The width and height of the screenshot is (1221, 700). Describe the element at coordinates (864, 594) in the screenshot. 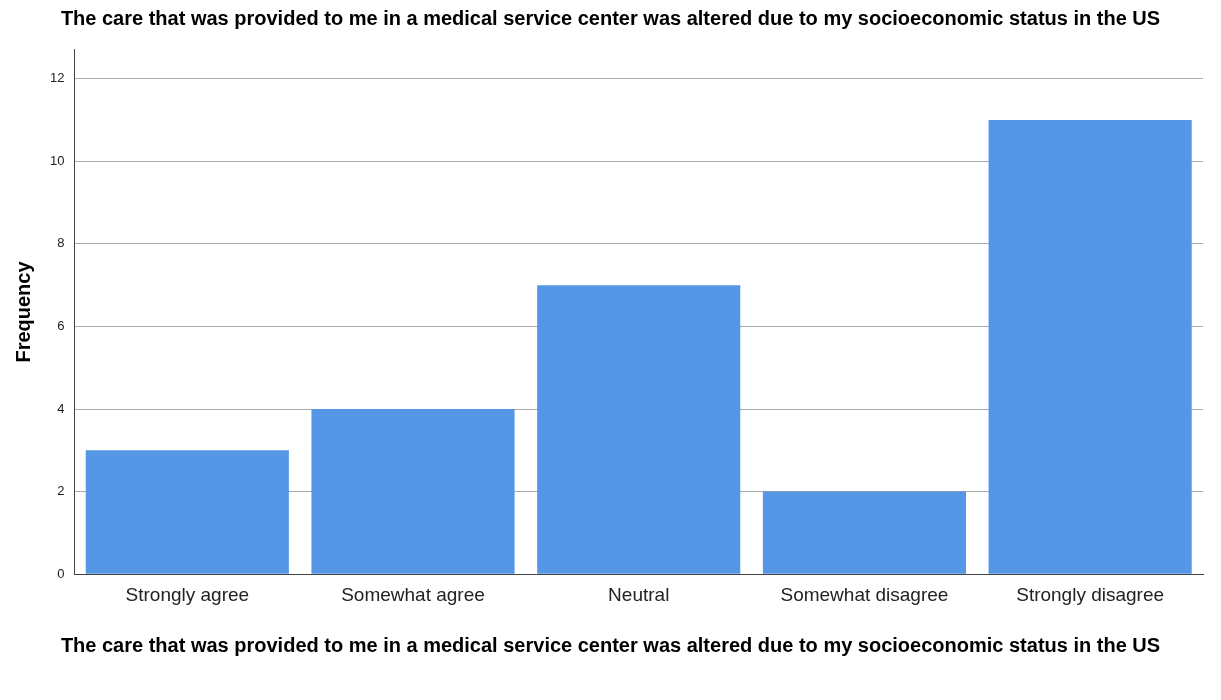

I see `x-tick-label: Somewhat disagree` at that location.